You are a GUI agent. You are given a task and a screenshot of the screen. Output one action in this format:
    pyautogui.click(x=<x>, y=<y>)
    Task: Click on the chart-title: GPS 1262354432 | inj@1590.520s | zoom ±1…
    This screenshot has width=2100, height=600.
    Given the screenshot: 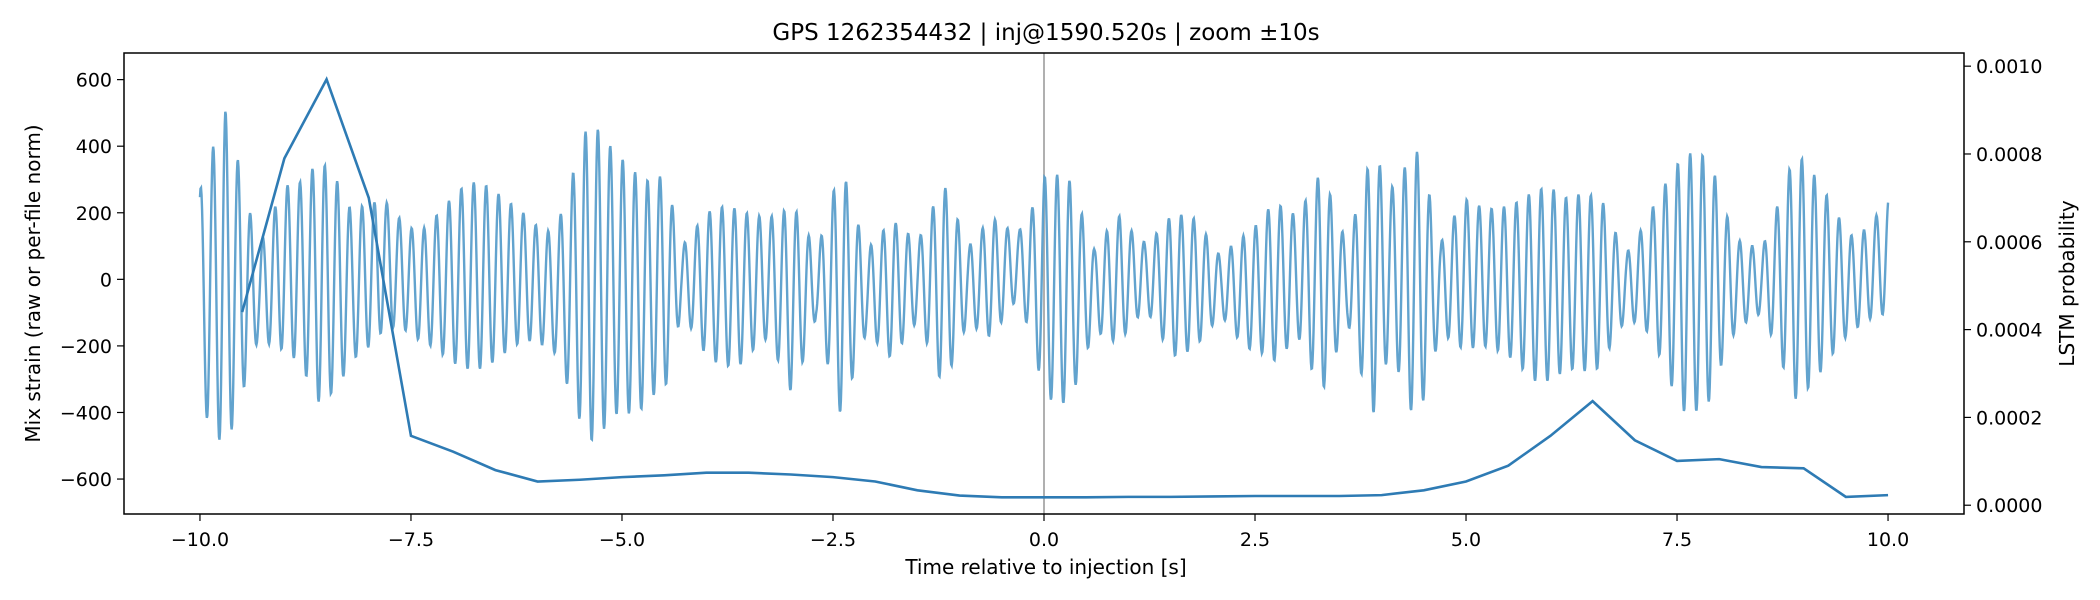 What is the action you would take?
    pyautogui.click(x=1045, y=33)
    